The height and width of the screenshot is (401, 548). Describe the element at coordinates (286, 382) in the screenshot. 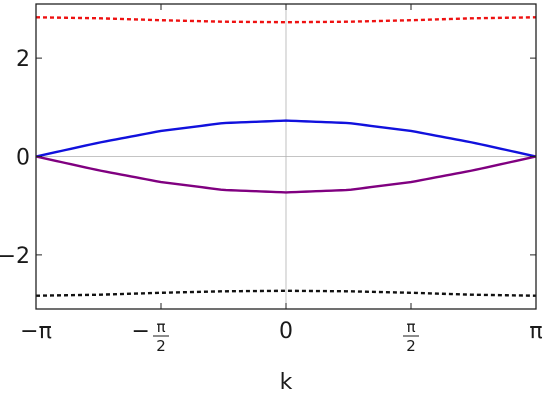

I see `x-axis-label: k` at that location.